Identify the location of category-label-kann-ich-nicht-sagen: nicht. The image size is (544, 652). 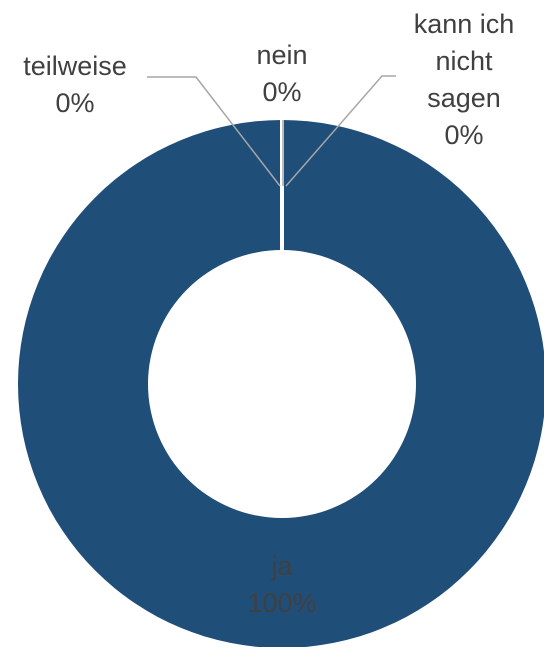
(464, 61).